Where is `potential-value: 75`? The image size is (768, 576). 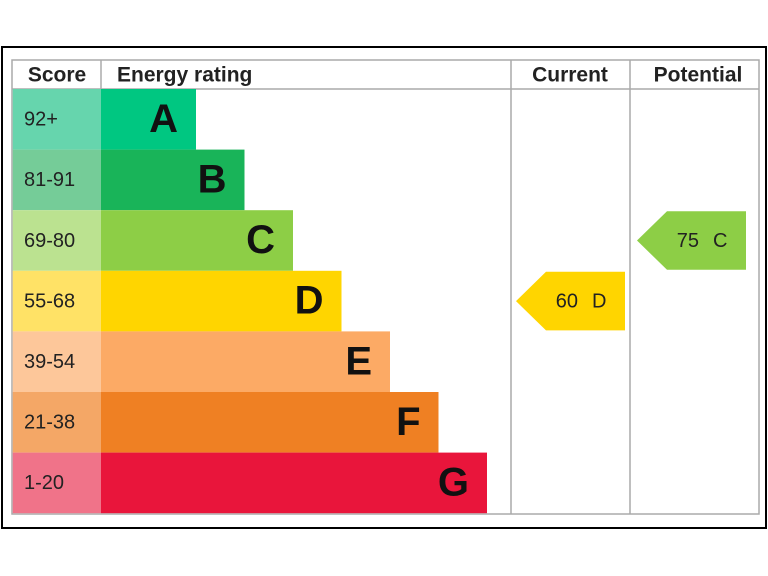
potential-value: 75 is located at coordinates (688, 241).